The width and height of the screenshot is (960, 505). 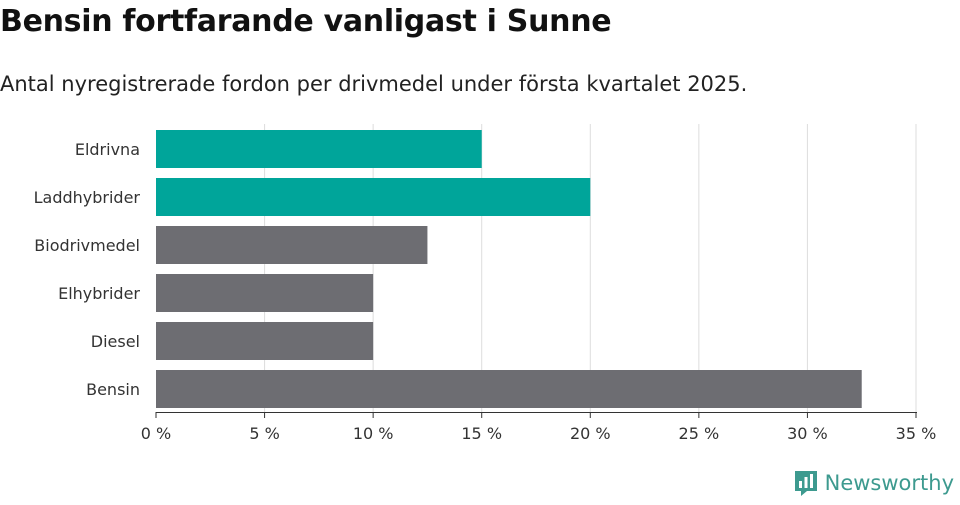 What do you see at coordinates (889, 483) in the screenshot?
I see `brand-name: Newsworthy` at bounding box center [889, 483].